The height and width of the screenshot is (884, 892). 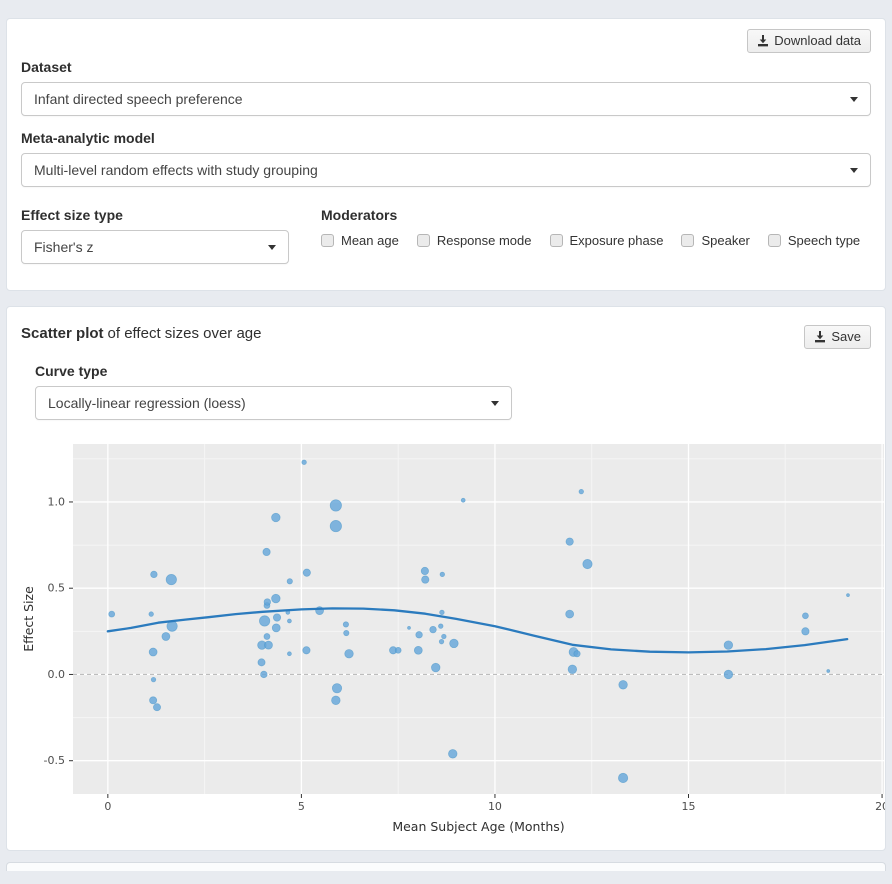 I want to click on svg-text: -0.5, so click(x=54, y=760).